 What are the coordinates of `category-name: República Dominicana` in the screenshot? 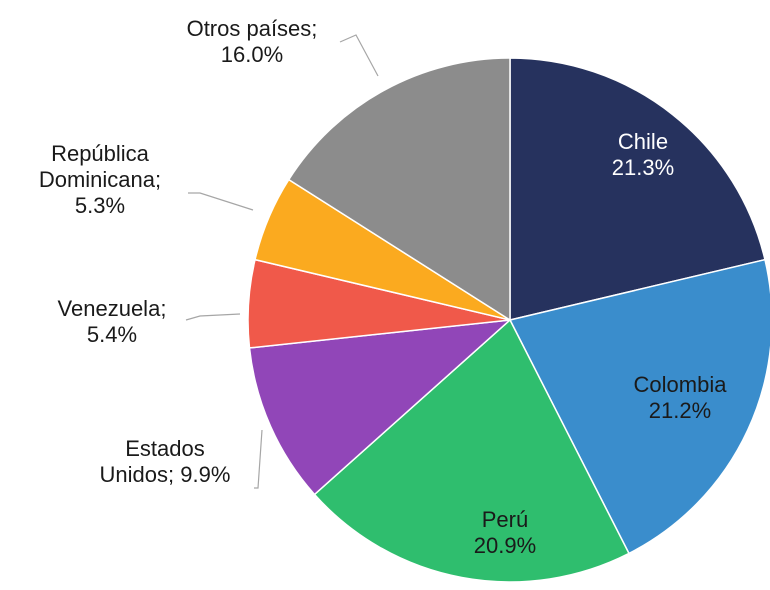 It's located at (97, 166).